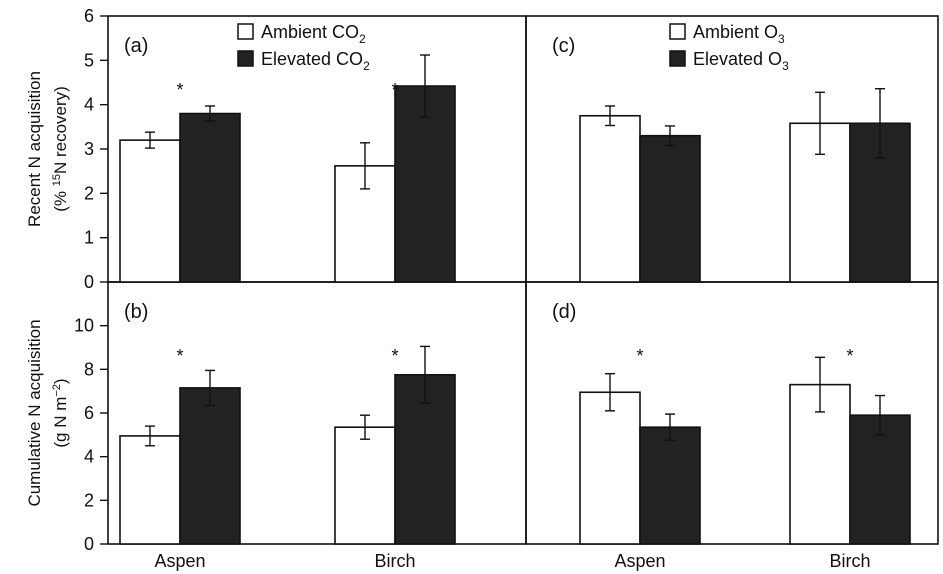 This screenshot has width=943, height=574. I want to click on significance-star-d-aspen: *, so click(639, 356).